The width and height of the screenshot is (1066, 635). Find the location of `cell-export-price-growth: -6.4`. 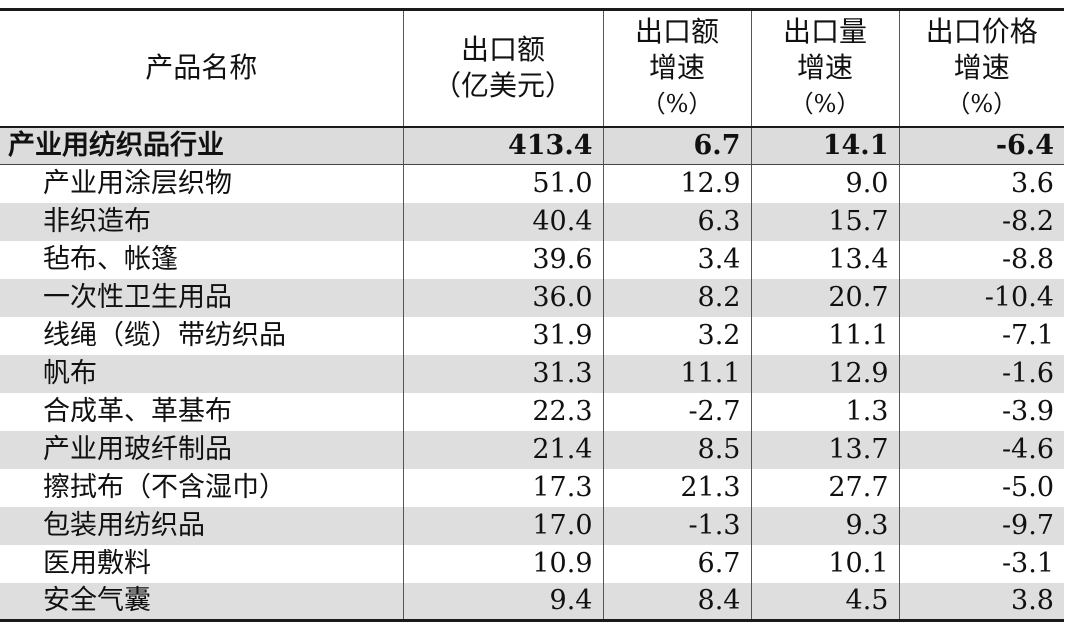

cell-export-price-growth: -6.4 is located at coordinates (981, 145).